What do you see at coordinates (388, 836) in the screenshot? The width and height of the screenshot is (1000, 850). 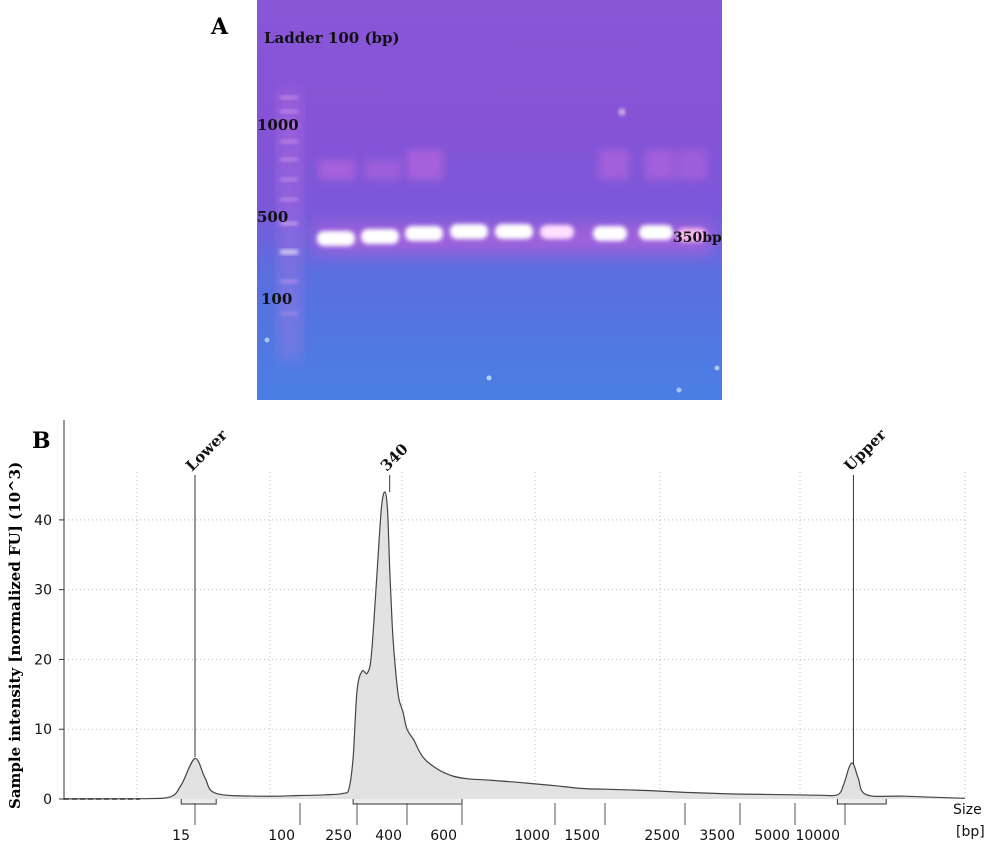 I see `x-tick-label: 400` at bounding box center [388, 836].